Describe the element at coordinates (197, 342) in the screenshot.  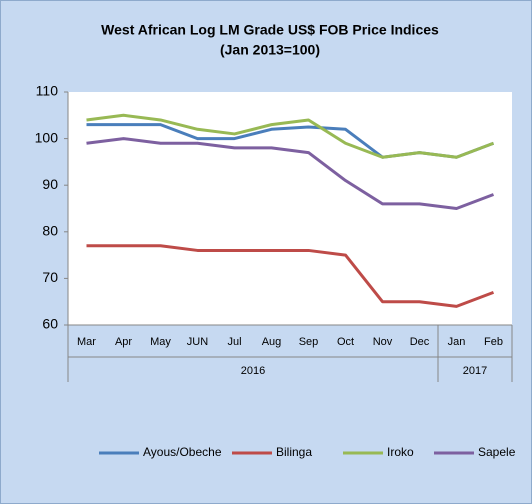
I see `x-tick-label: JUN` at that location.